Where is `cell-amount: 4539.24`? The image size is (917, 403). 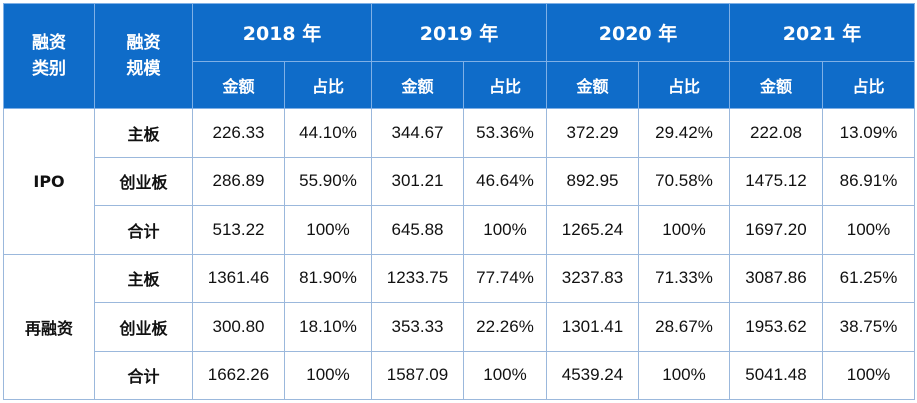
cell-amount: 4539.24 is located at coordinates (592, 375).